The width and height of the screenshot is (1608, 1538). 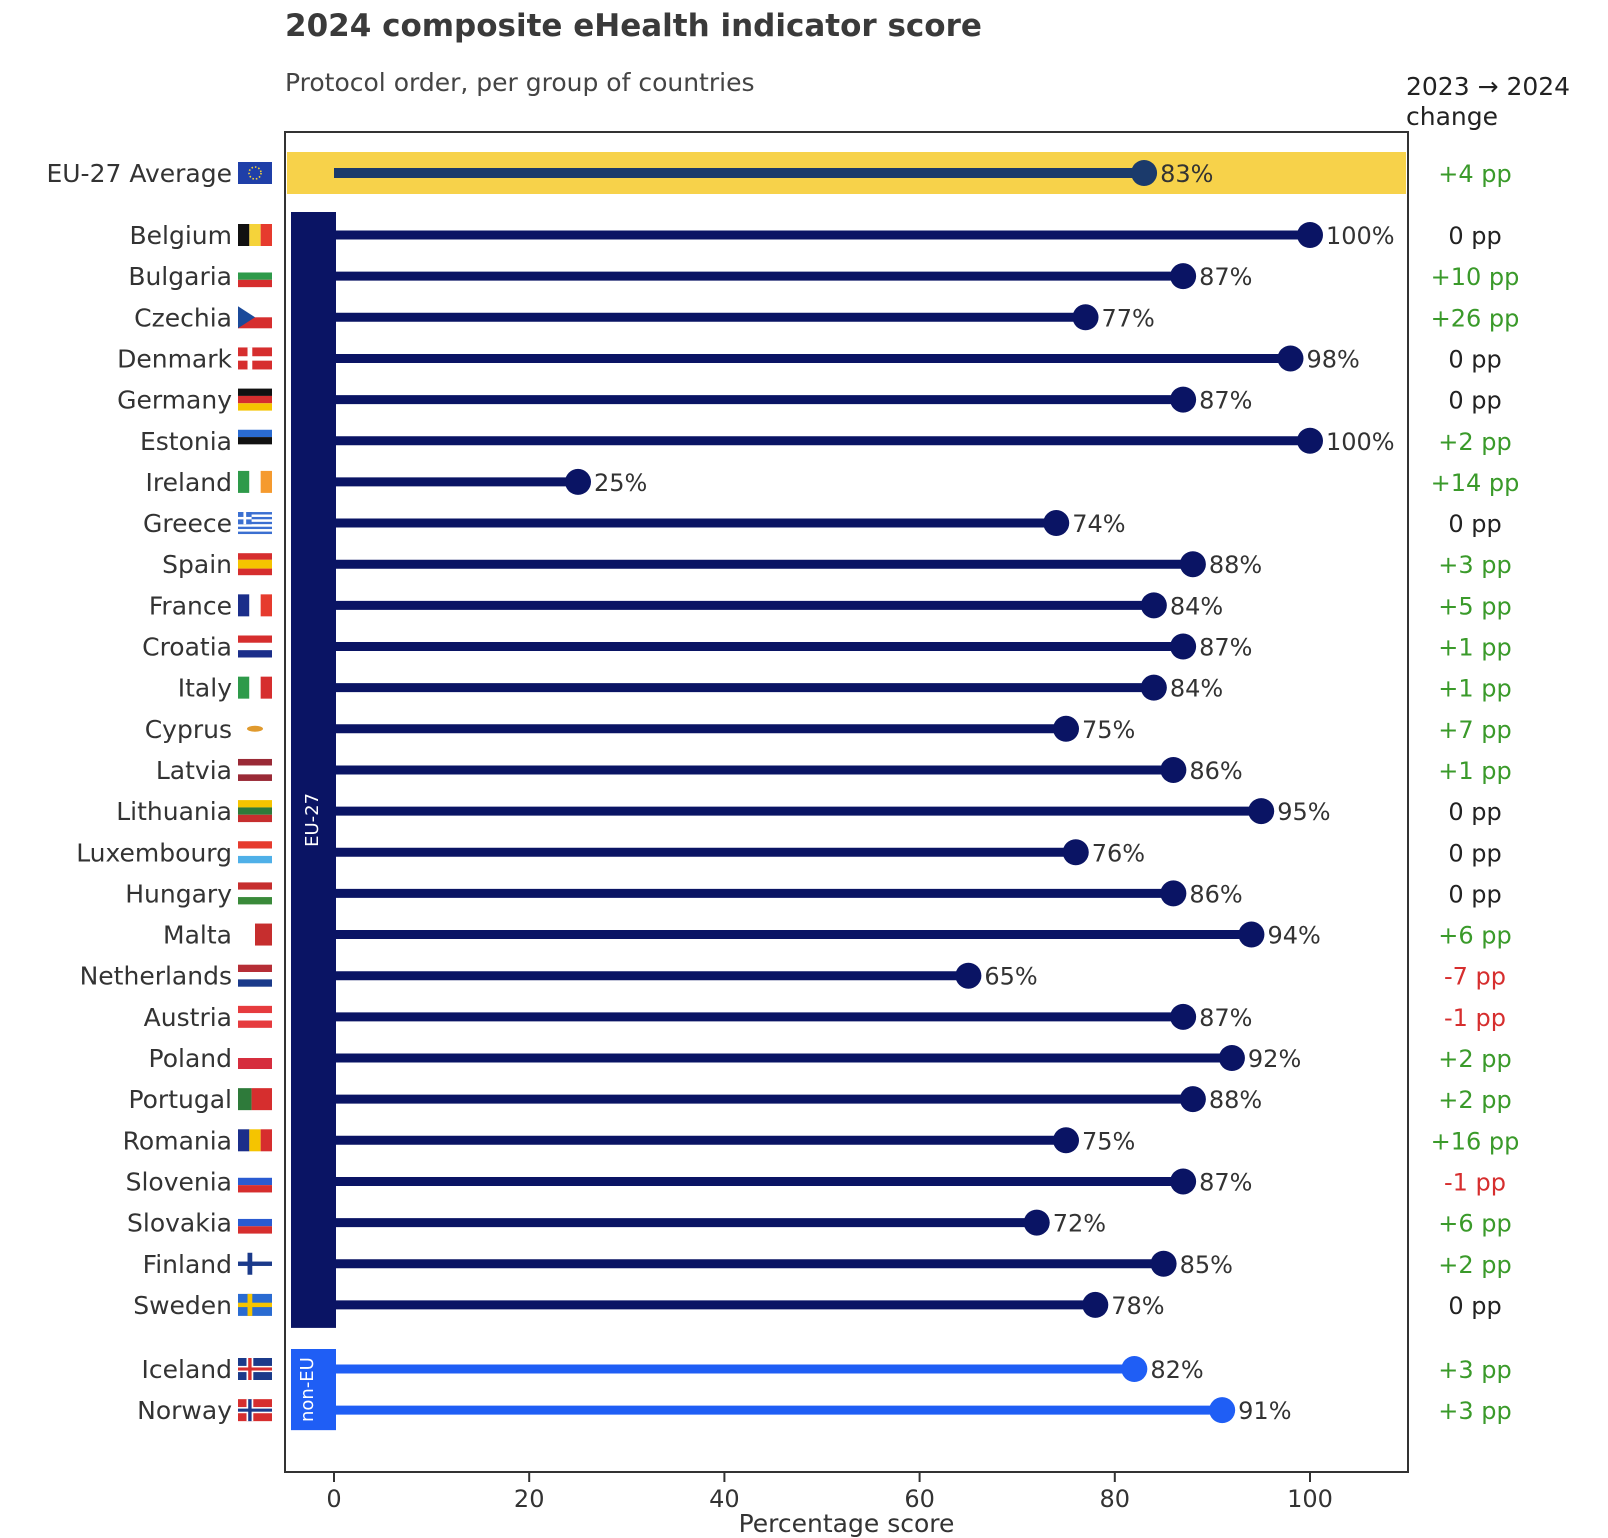 What do you see at coordinates (1186, 174) in the screenshot?
I see `data-label-eu-27-average: 83%` at bounding box center [1186, 174].